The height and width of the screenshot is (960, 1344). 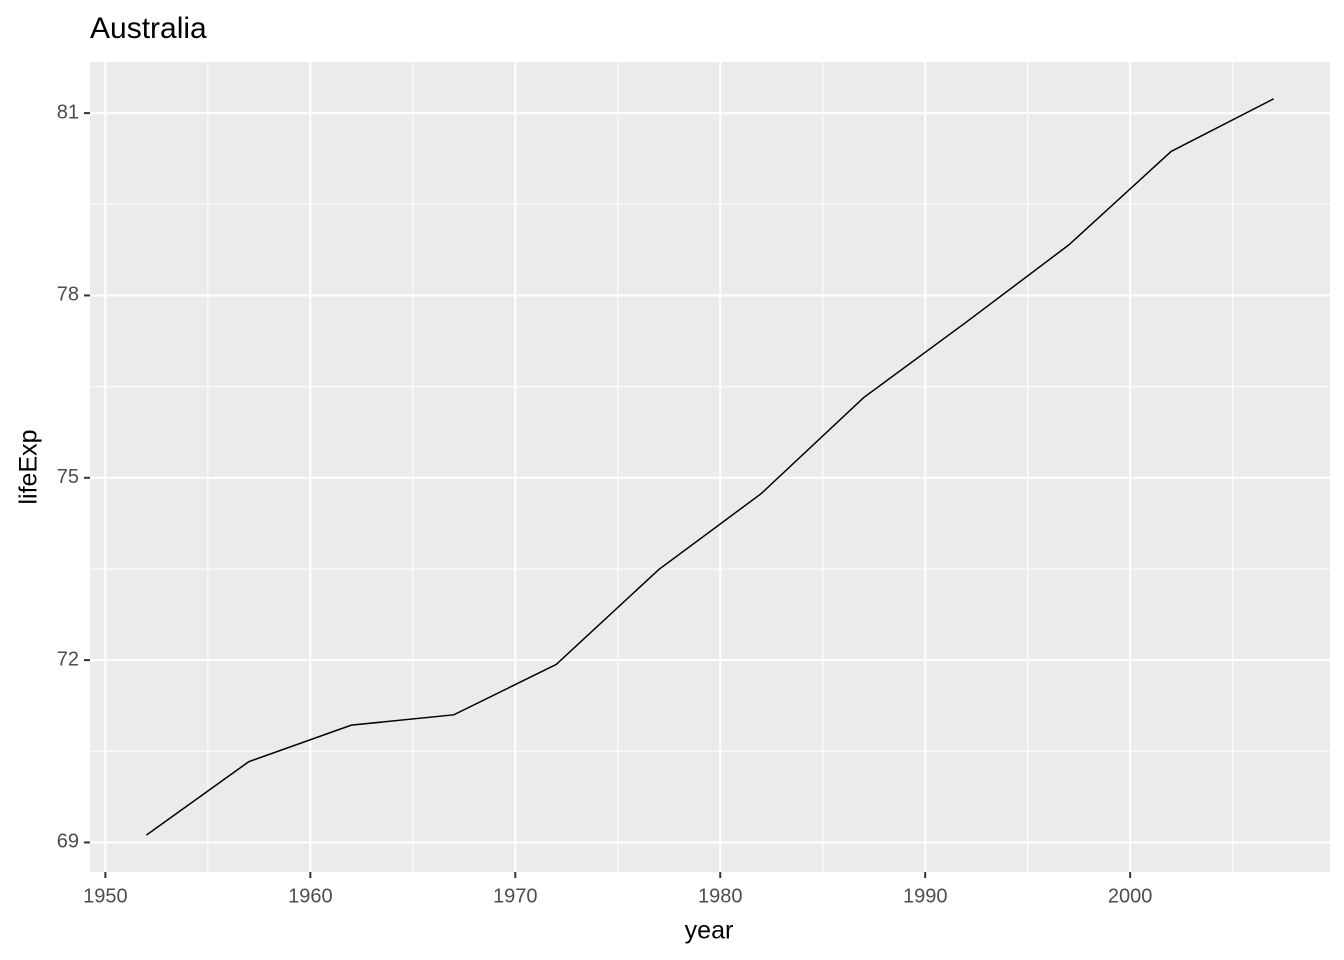 I want to click on x-tick-label: 1960, so click(x=310, y=896).